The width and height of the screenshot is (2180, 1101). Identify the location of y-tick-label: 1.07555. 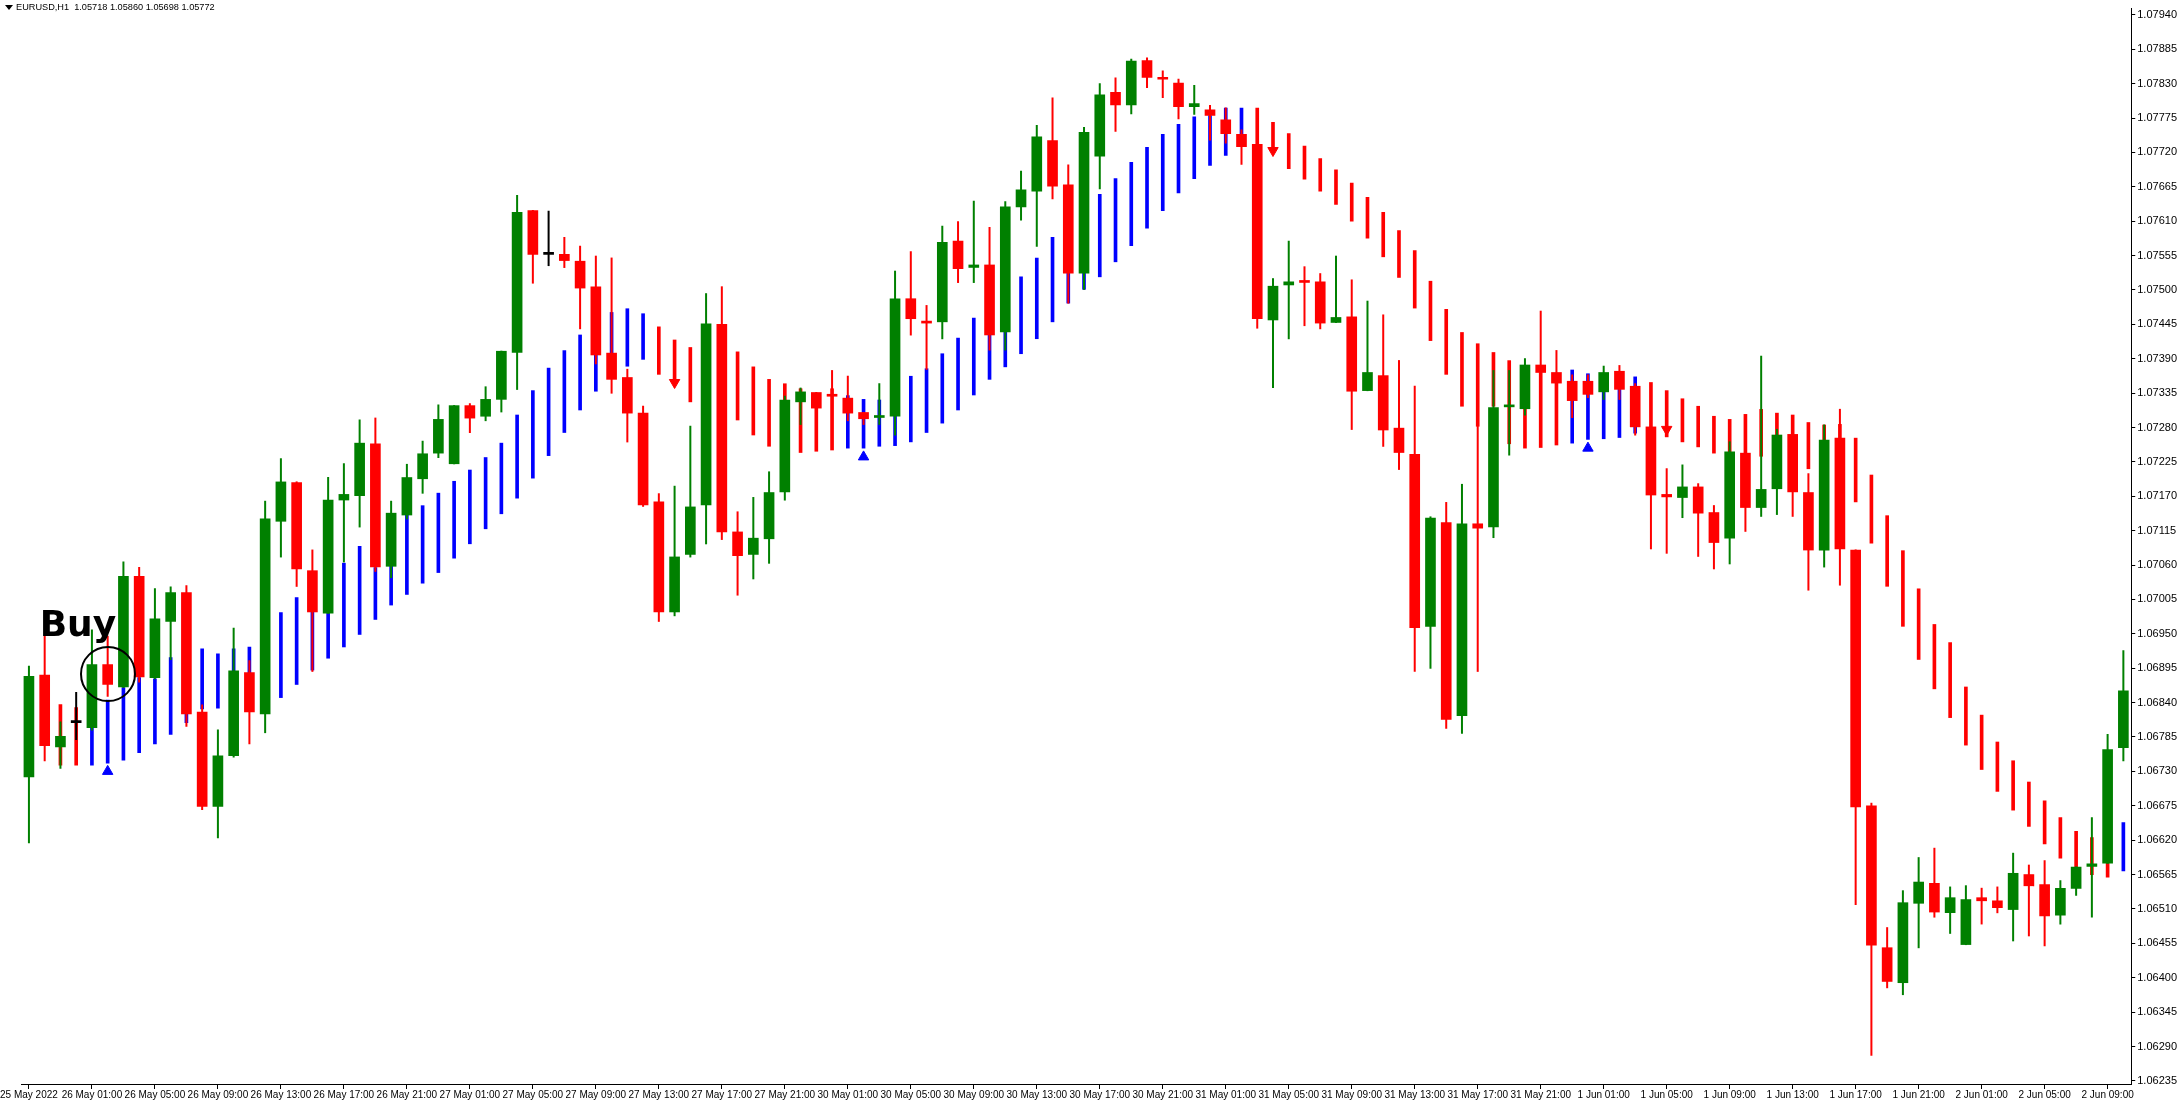
(2157, 254).